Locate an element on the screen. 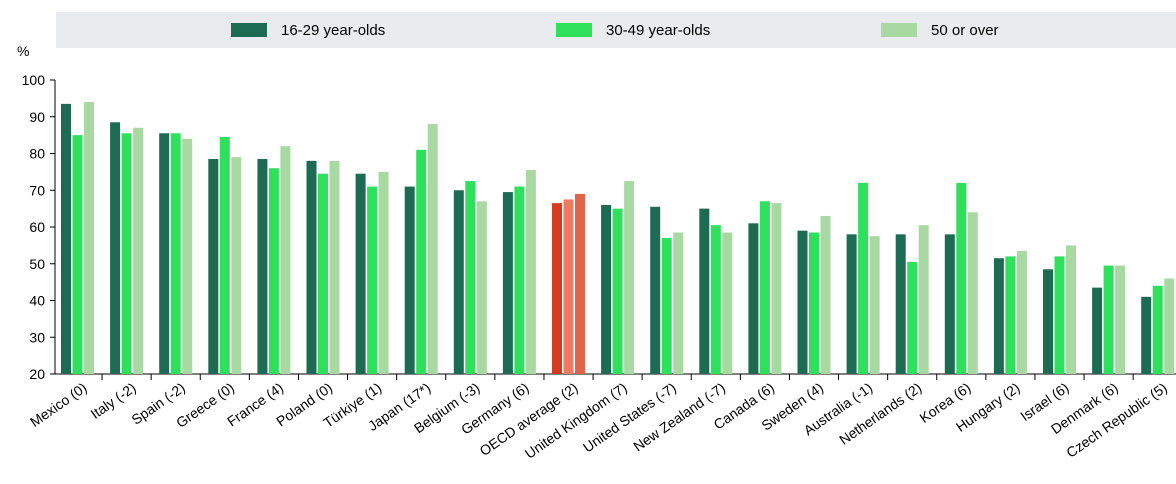  y-tick-label: 50 is located at coordinates (37, 264).